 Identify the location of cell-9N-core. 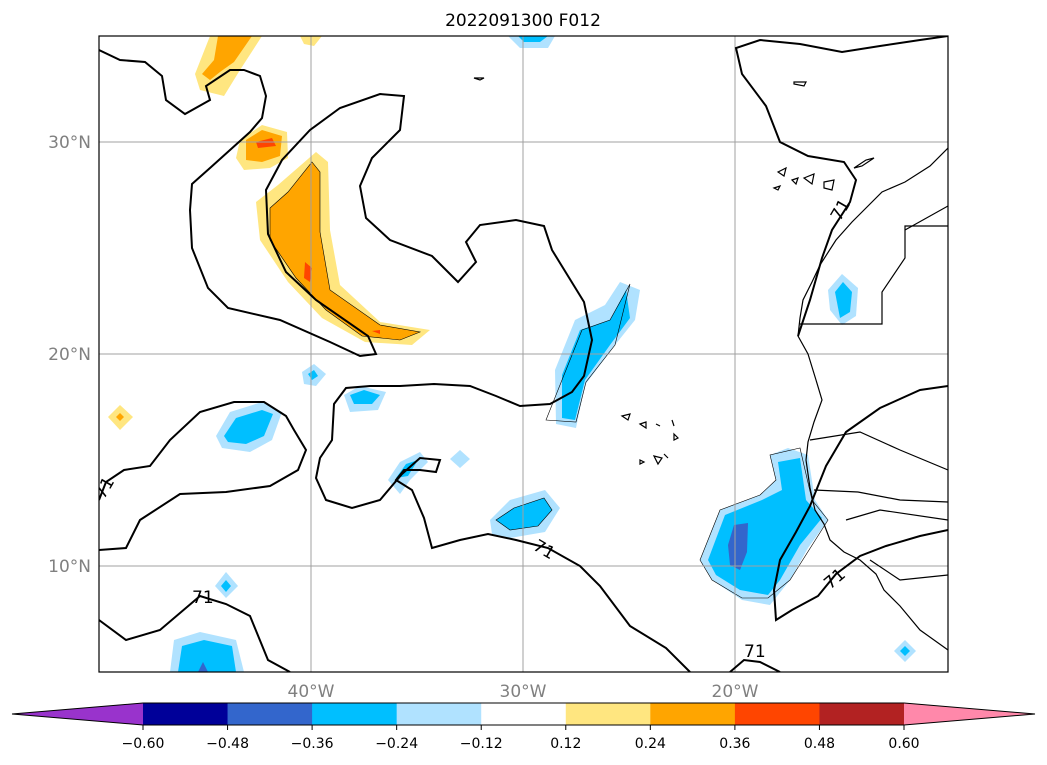
(226, 586).